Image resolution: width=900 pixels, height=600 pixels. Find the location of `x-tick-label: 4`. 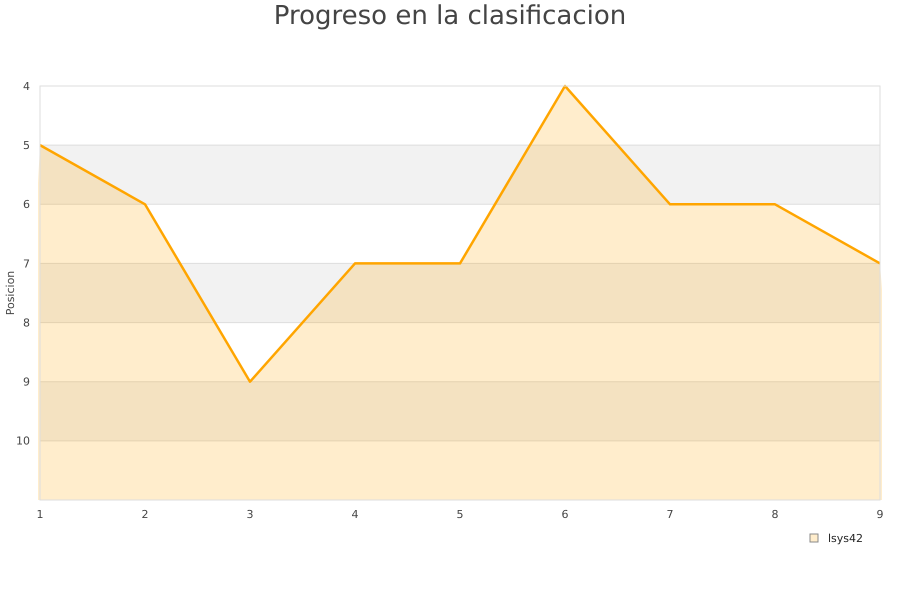

x-tick-label: 4 is located at coordinates (355, 514).